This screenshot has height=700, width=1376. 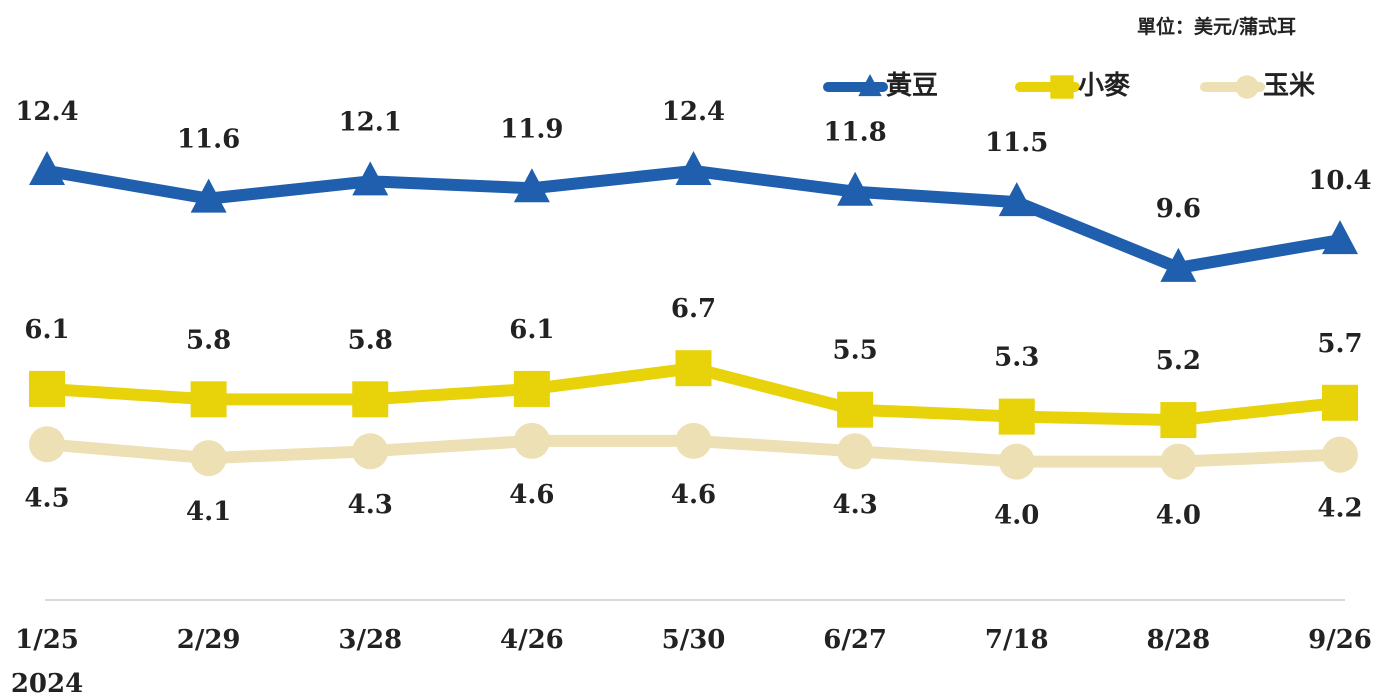 What do you see at coordinates (47, 684) in the screenshot?
I see `year-label: 2024` at bounding box center [47, 684].